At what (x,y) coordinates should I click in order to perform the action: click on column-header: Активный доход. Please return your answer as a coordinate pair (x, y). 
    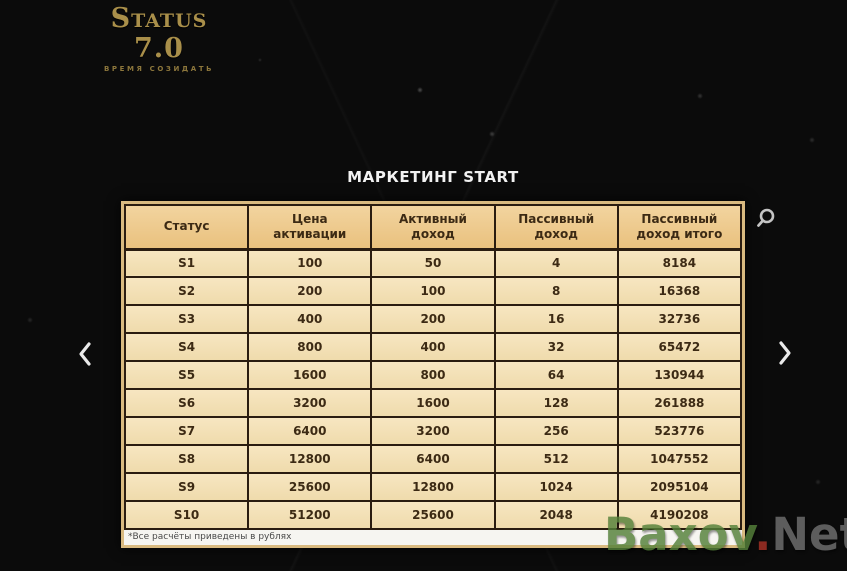
    Looking at the image, I should click on (433, 227).